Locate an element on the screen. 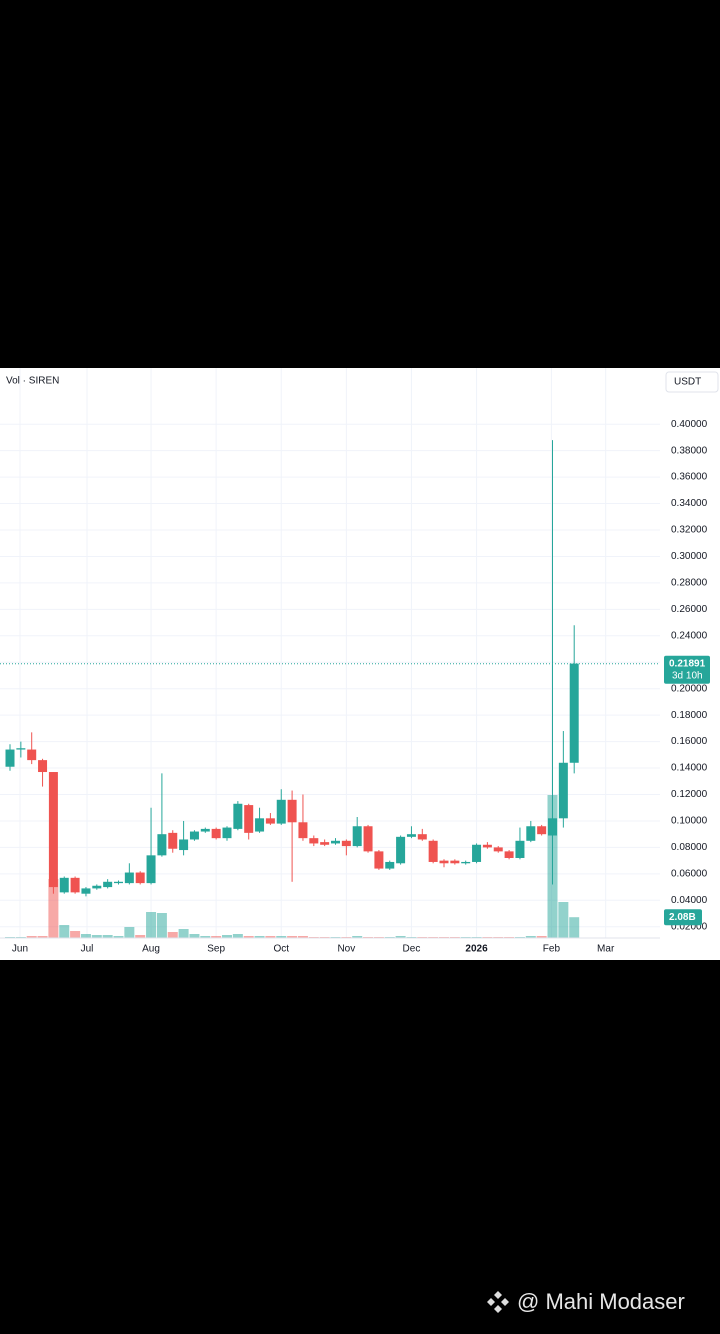 Image resolution: width=720 pixels, height=1334 pixels. currency-button is located at coordinates (692, 382).